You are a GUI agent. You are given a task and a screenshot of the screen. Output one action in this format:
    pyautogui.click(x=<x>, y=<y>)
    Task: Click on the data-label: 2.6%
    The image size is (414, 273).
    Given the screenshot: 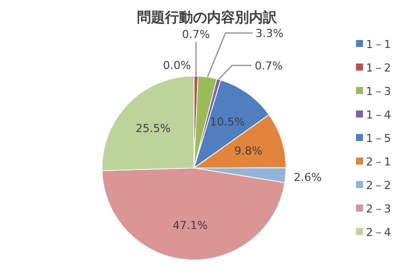 What is the action you would take?
    pyautogui.click(x=308, y=177)
    